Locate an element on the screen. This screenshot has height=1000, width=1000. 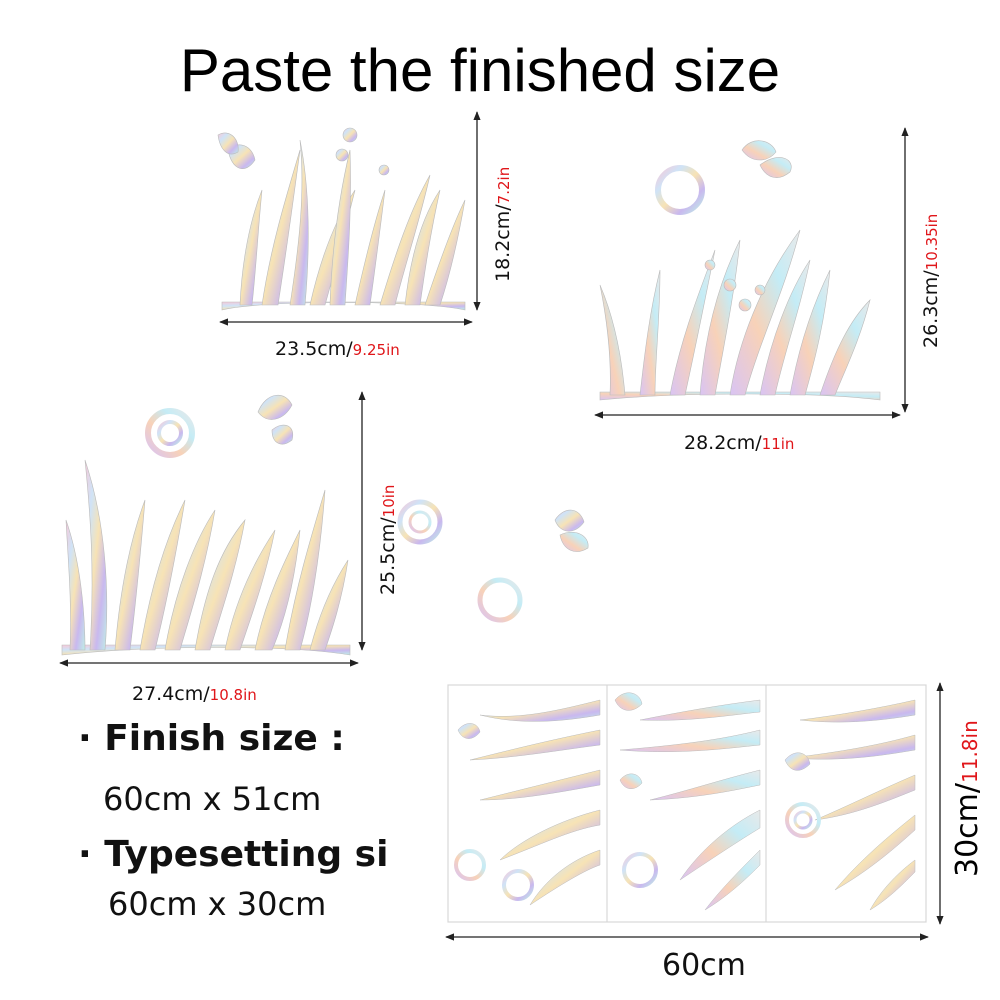
piece-1-width-in: 9.25in is located at coordinates (376, 350).